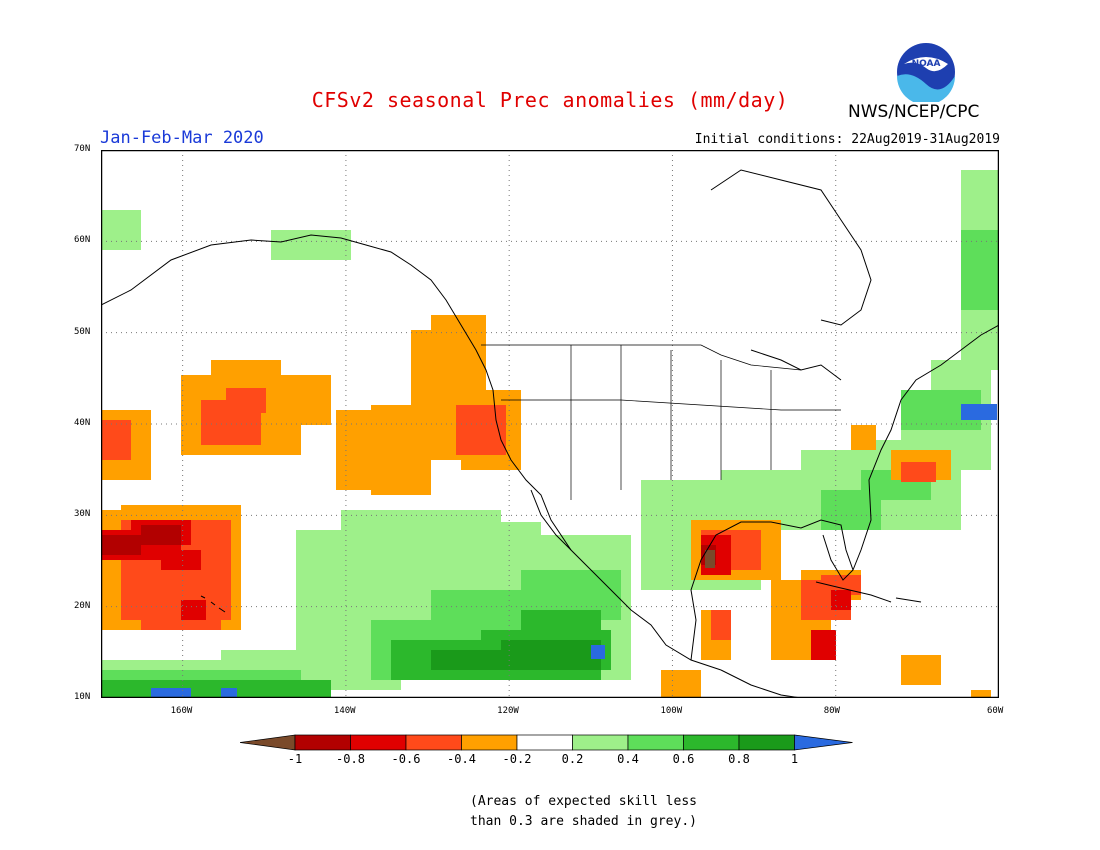  What do you see at coordinates (583, 821) in the screenshot?
I see `skill-note-line-2: than 0.3 are shaded in grey.)` at bounding box center [583, 821].